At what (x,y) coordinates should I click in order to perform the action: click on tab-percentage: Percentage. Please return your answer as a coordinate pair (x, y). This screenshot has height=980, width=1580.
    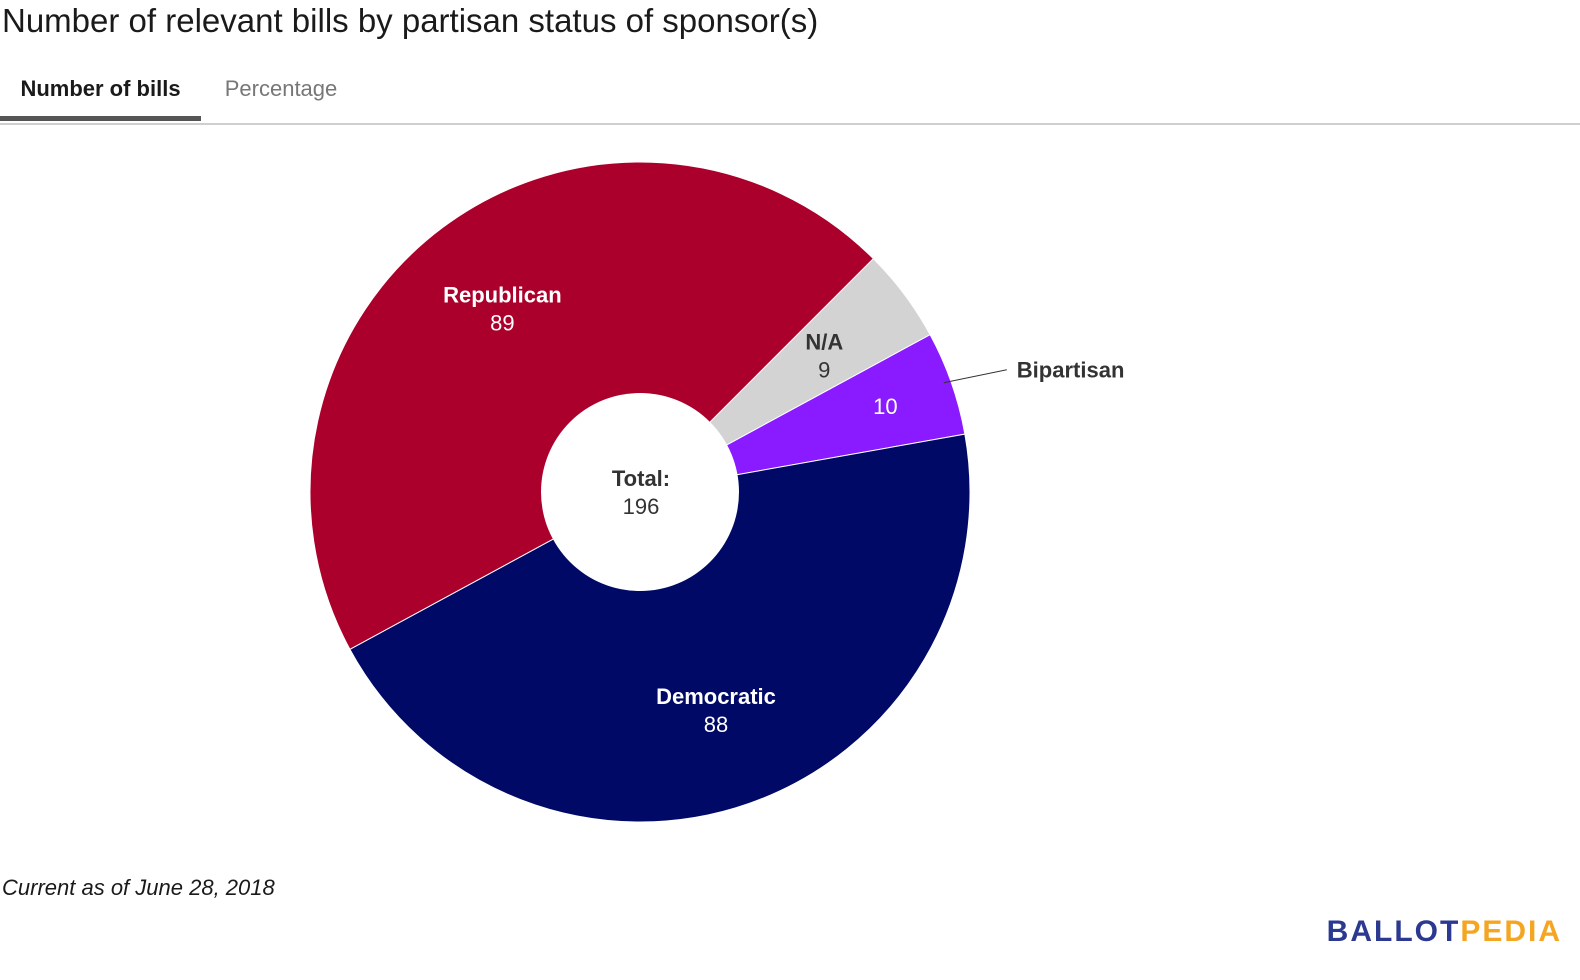
    Looking at the image, I should click on (281, 88).